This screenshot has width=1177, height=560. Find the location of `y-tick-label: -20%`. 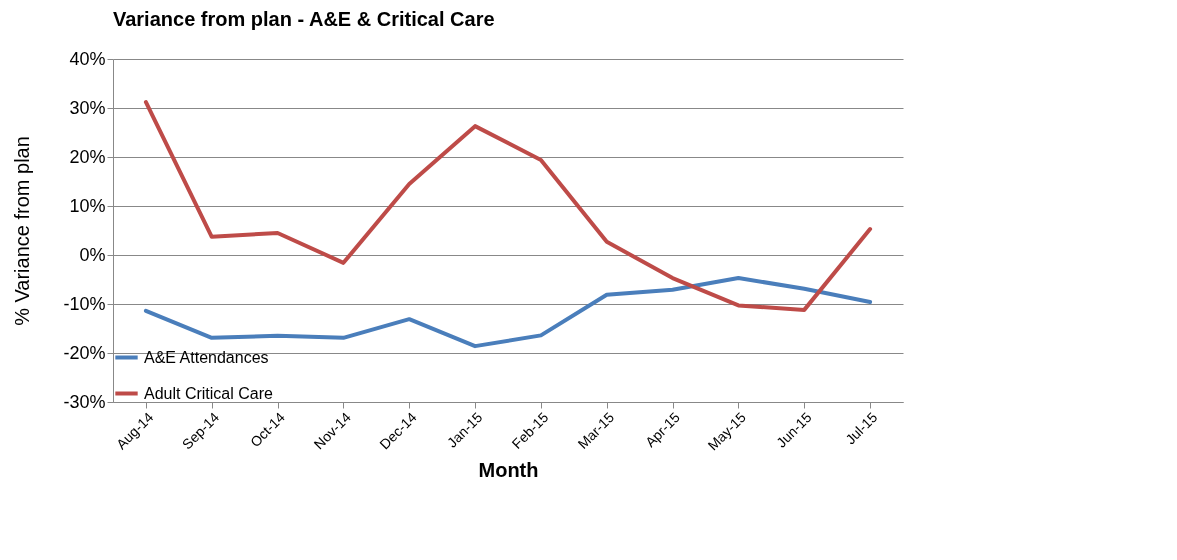

y-tick-label: -20% is located at coordinates (84, 352).